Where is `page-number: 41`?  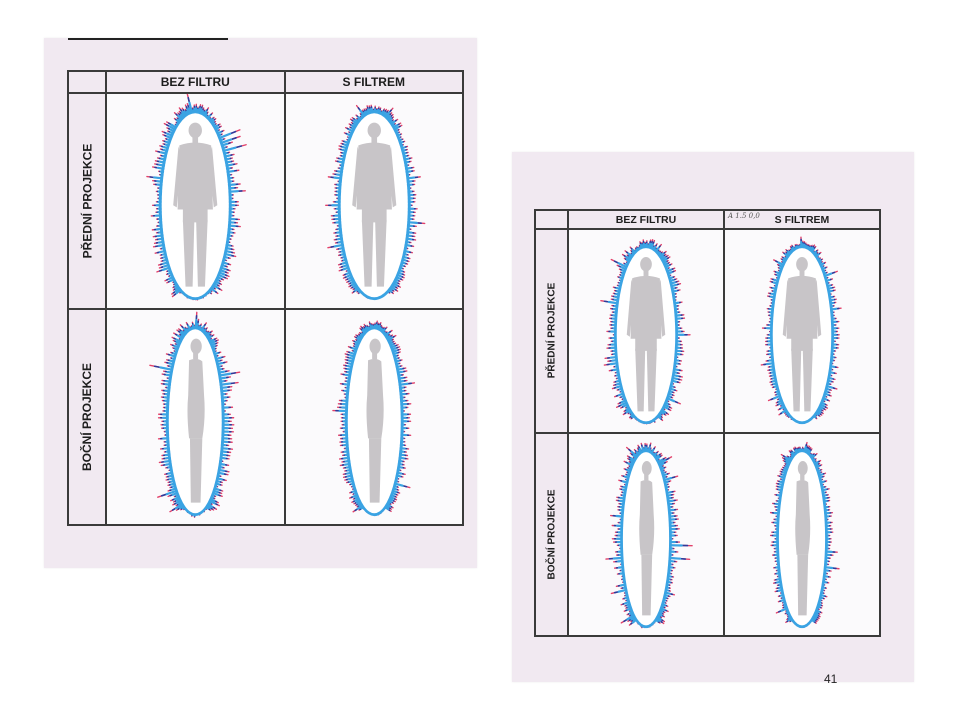
page-number: 41 is located at coordinates (831, 679).